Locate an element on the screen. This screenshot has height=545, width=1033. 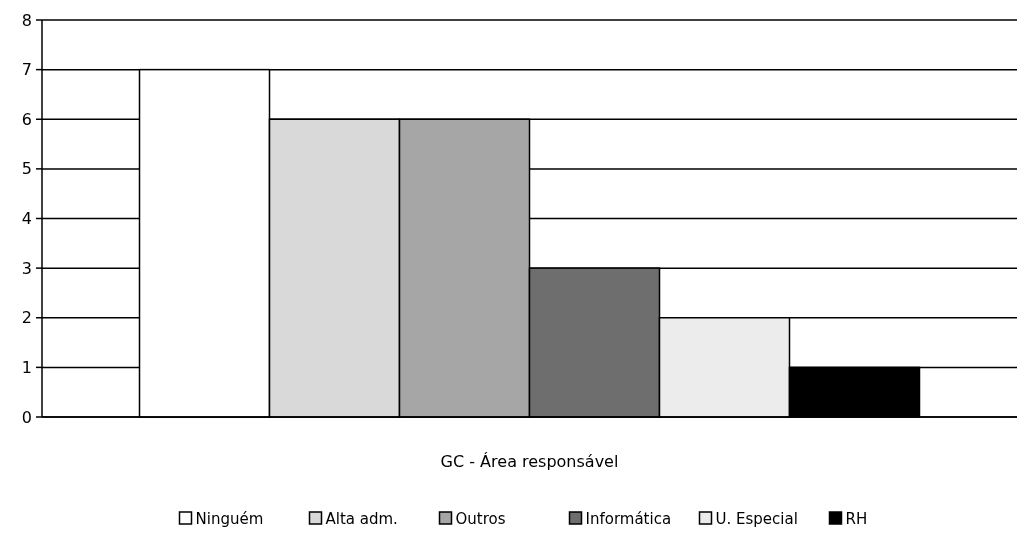
legend-label: Ninguém is located at coordinates (229, 519).